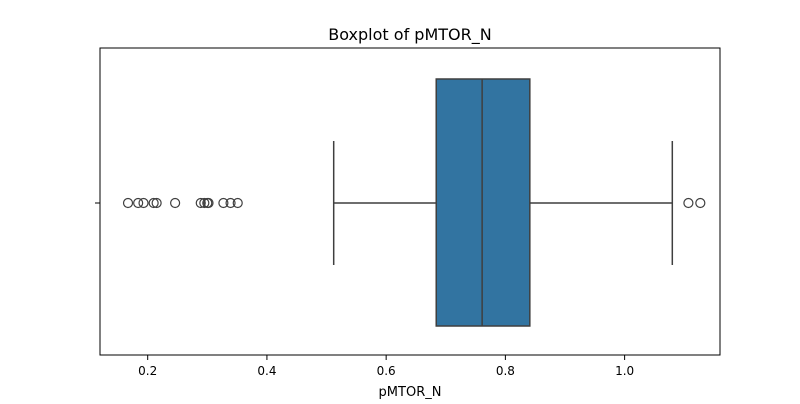 Image resolution: width=800 pixels, height=404 pixels. What do you see at coordinates (505, 371) in the screenshot?
I see `x-tick-label: 0.8` at bounding box center [505, 371].